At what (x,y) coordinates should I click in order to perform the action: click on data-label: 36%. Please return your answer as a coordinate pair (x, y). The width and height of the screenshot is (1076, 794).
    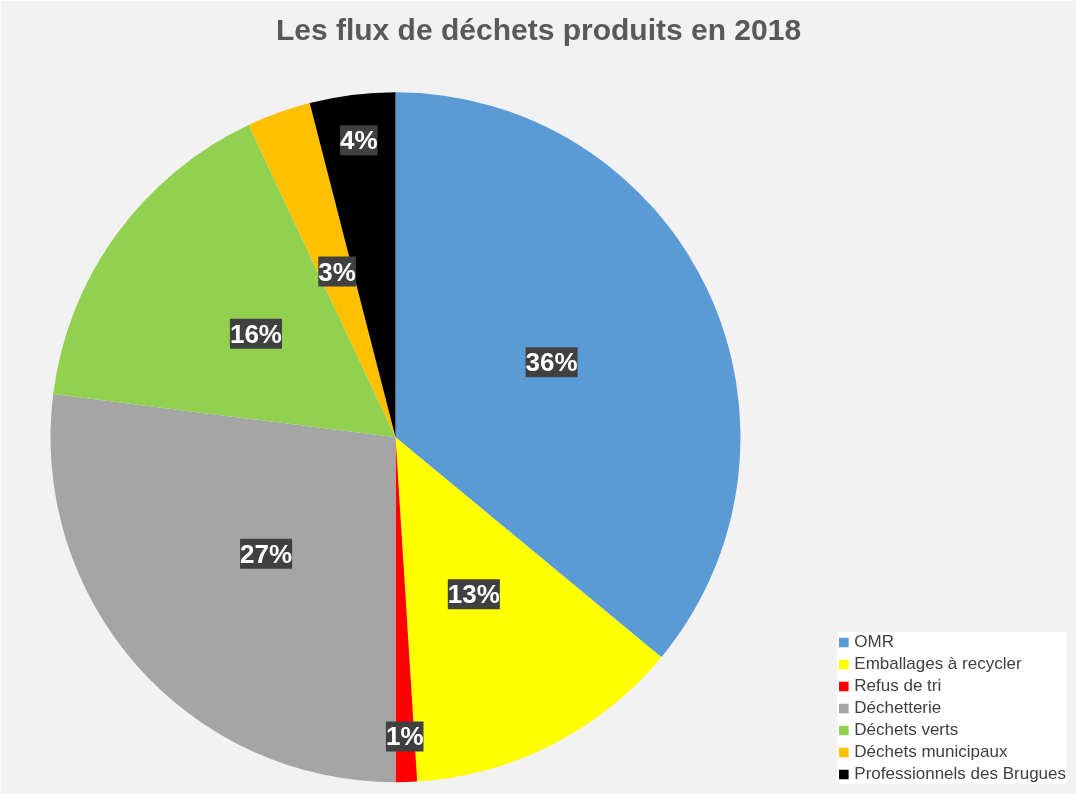
    Looking at the image, I should click on (551, 362).